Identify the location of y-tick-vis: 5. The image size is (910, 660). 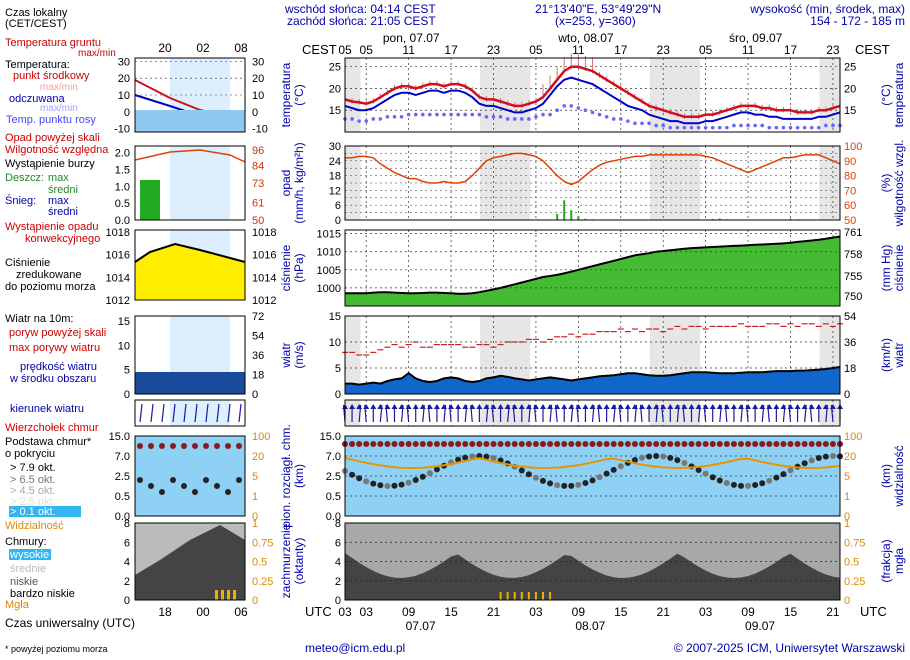
(847, 477).